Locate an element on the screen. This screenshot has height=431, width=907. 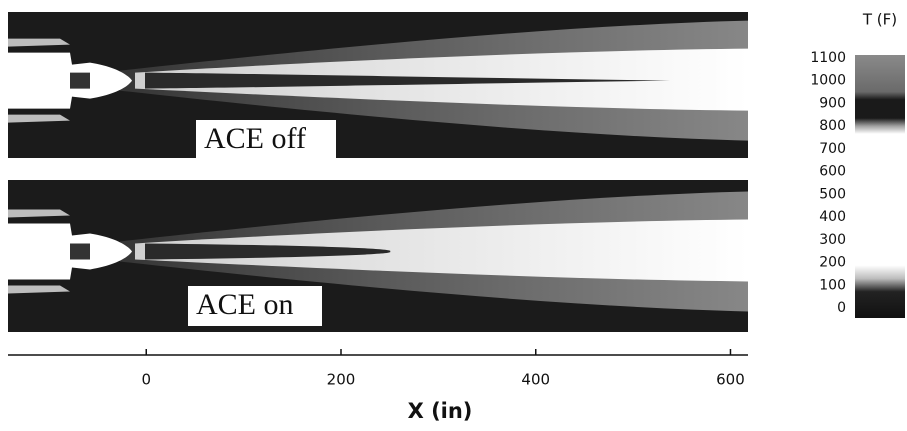
colorbar-tick-label: 900 is located at coordinates (832, 103).